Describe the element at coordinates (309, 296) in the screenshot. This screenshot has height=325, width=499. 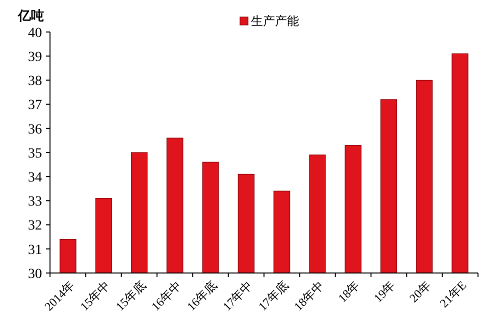
I see `x-tick-label: 18年中` at that location.